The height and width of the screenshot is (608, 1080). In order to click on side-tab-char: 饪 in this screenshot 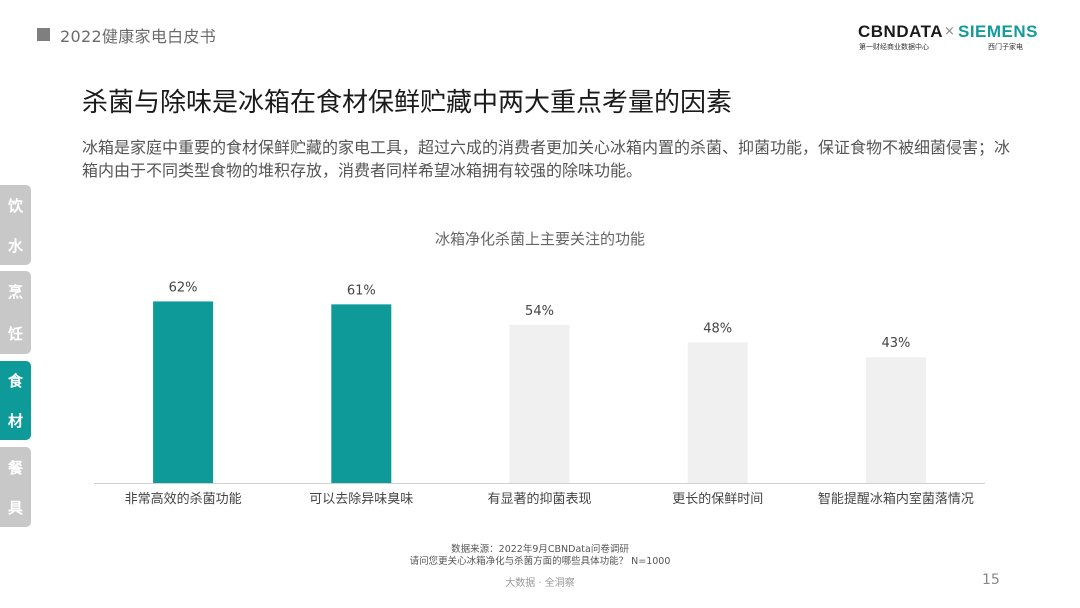, I will do `click(15, 333)`.